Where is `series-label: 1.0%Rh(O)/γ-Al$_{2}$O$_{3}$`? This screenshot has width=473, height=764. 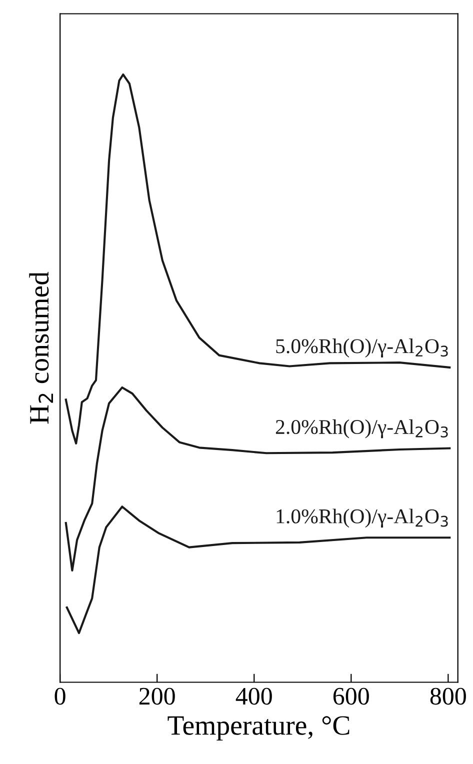 series-label: 1.0%Rh(O)/γ-Al$_{2}$O$_{3}$ is located at coordinates (362, 518).